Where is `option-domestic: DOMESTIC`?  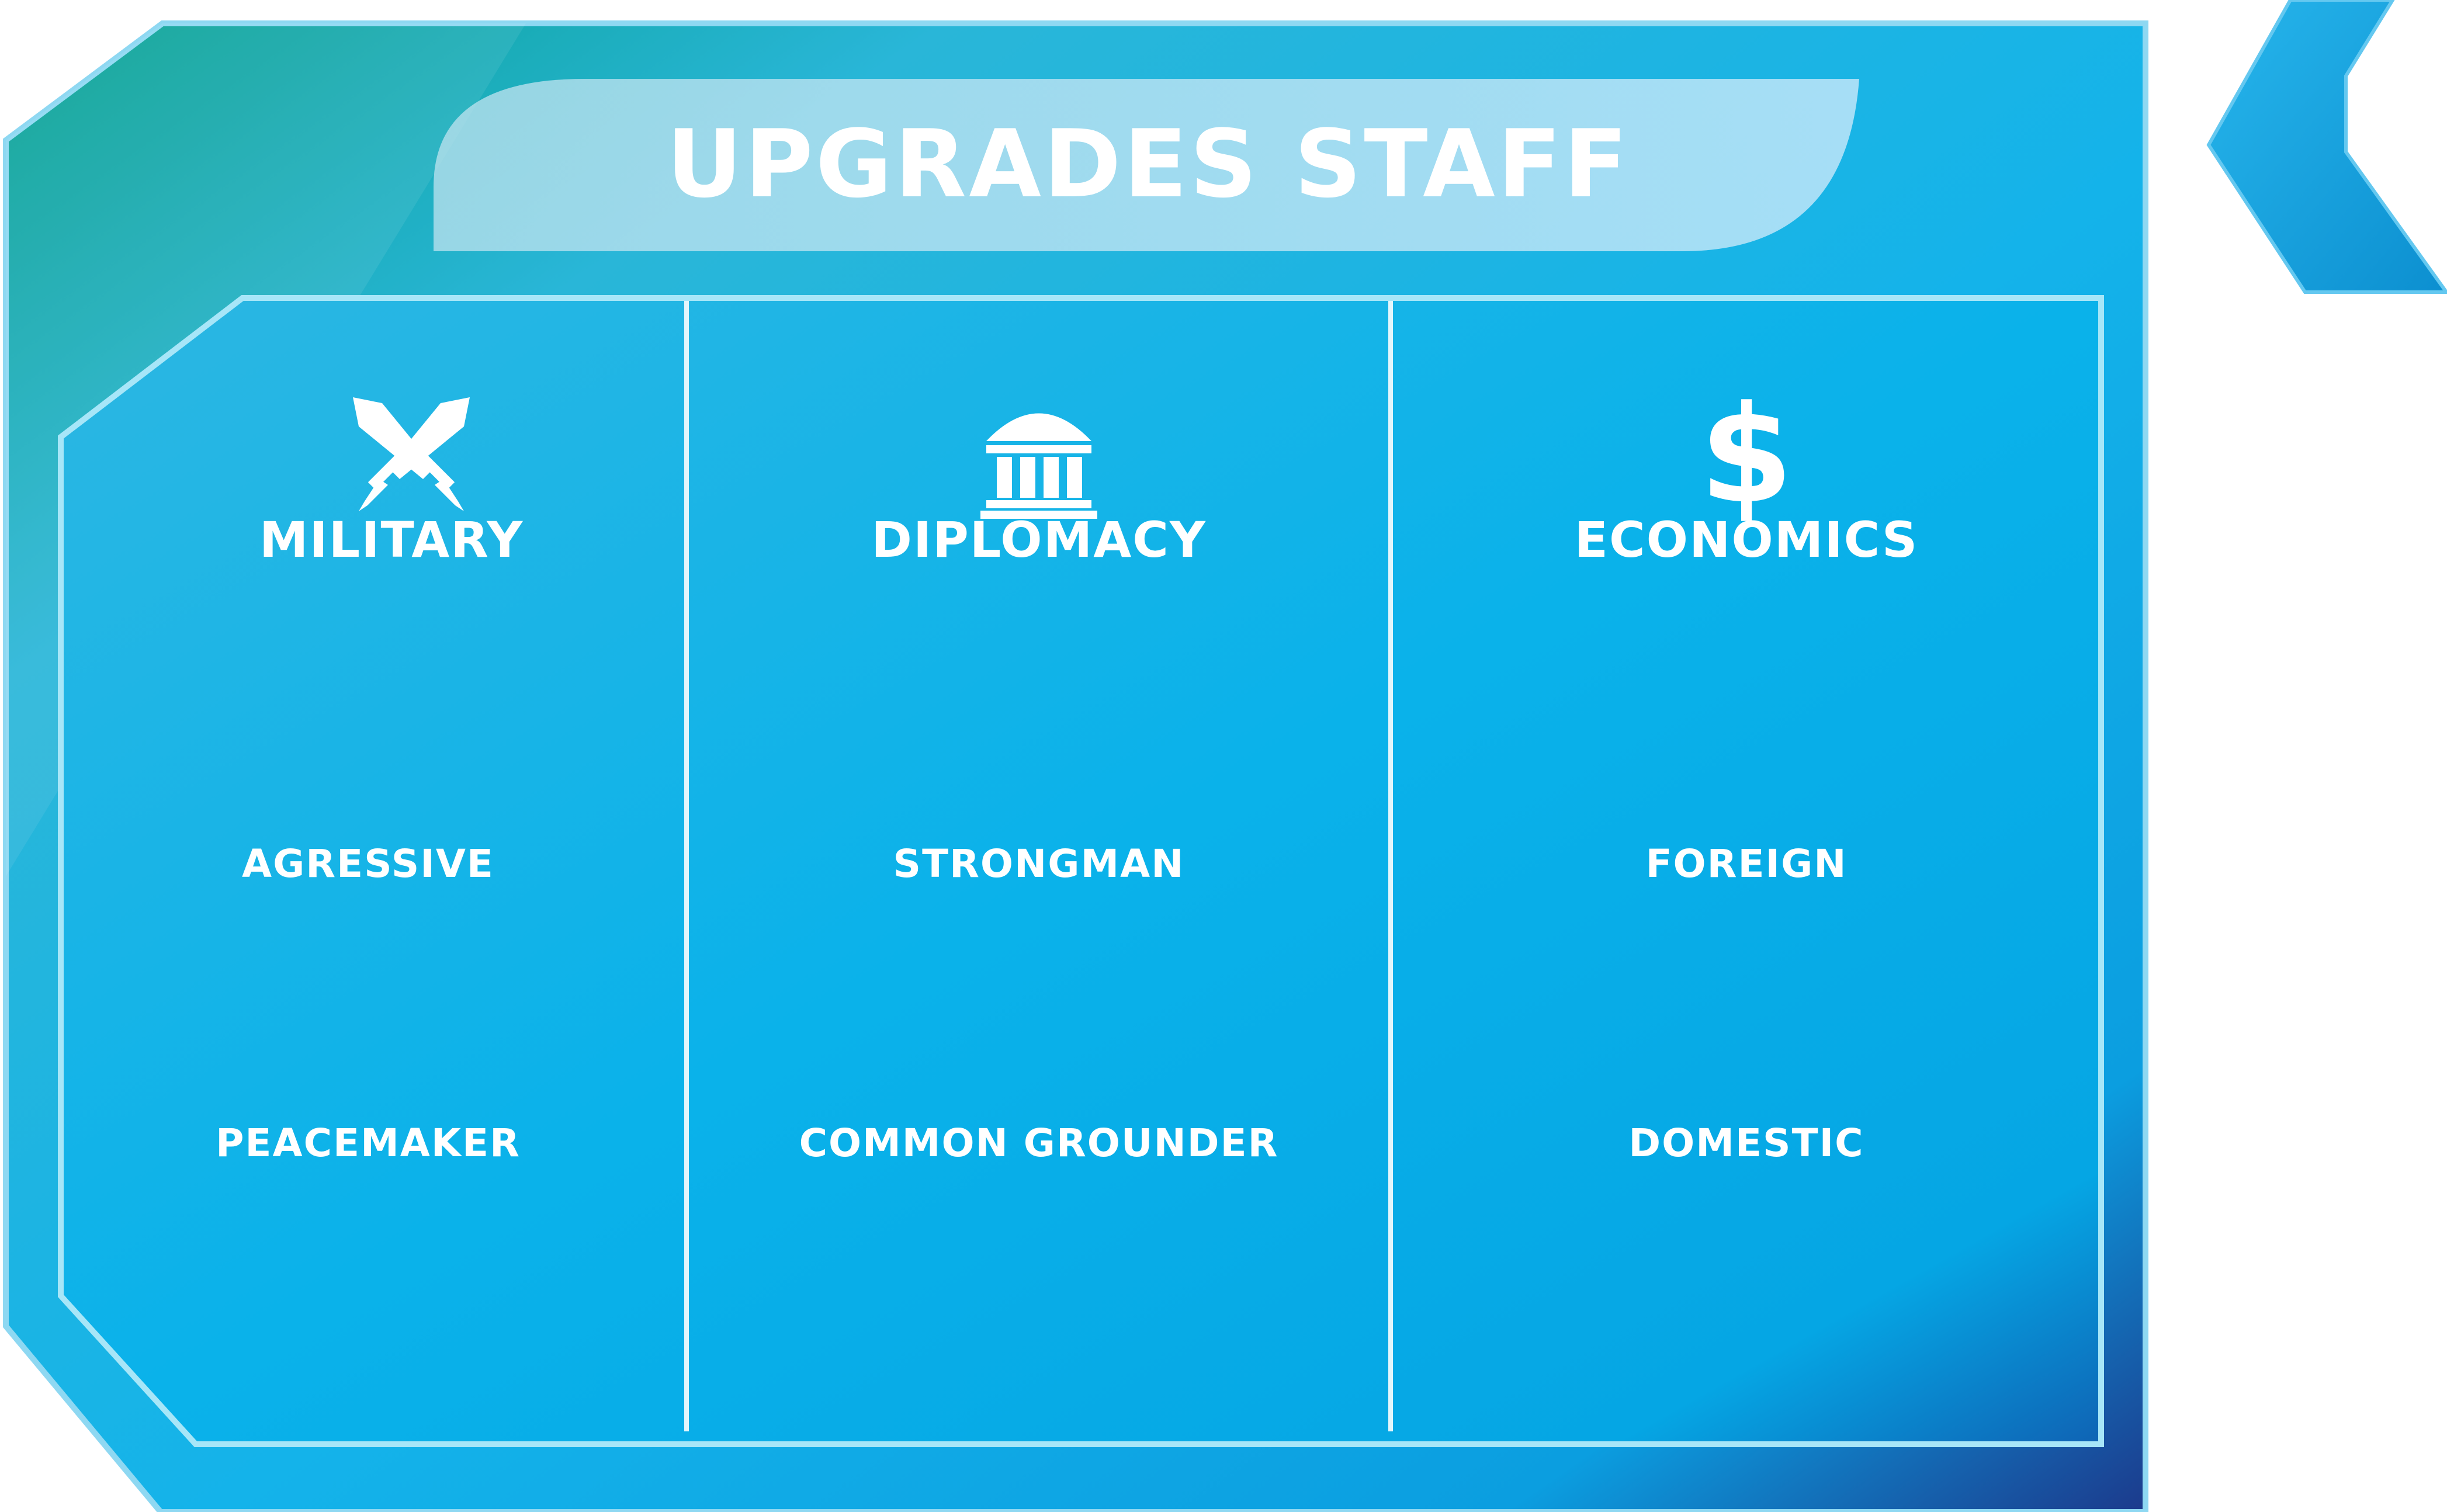
option-domestic: DOMESTIC is located at coordinates (1746, 1144).